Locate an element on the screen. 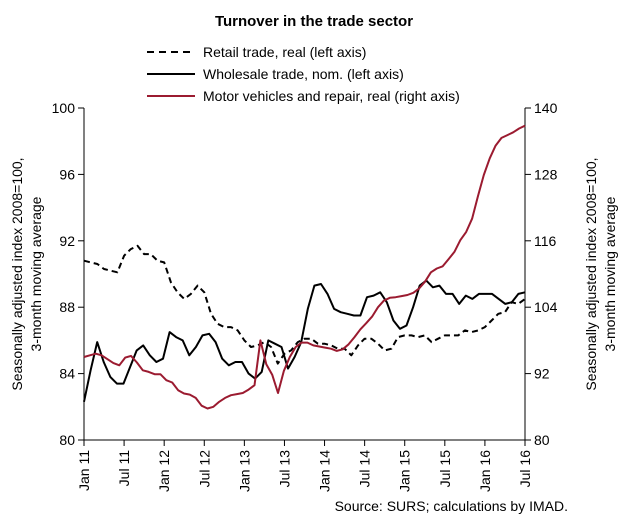 This screenshot has width=628, height=519. left-tick-label: 88 is located at coordinates (67, 307).